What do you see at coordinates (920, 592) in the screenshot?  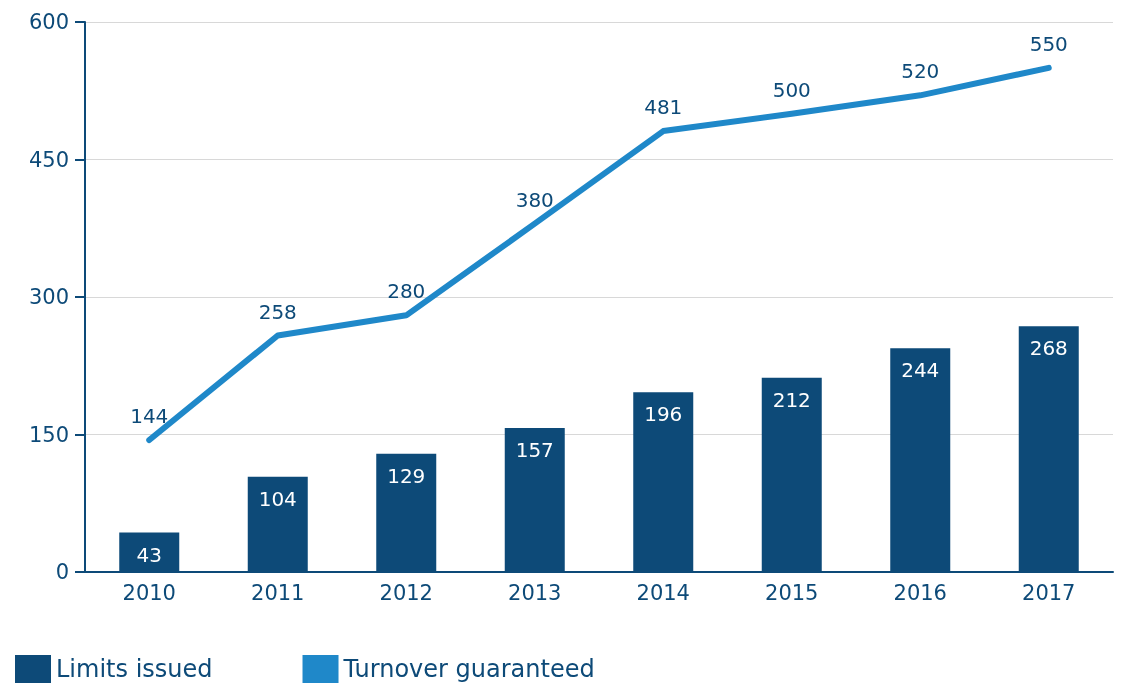 I see `x-tick-label: 2016` at bounding box center [920, 592].